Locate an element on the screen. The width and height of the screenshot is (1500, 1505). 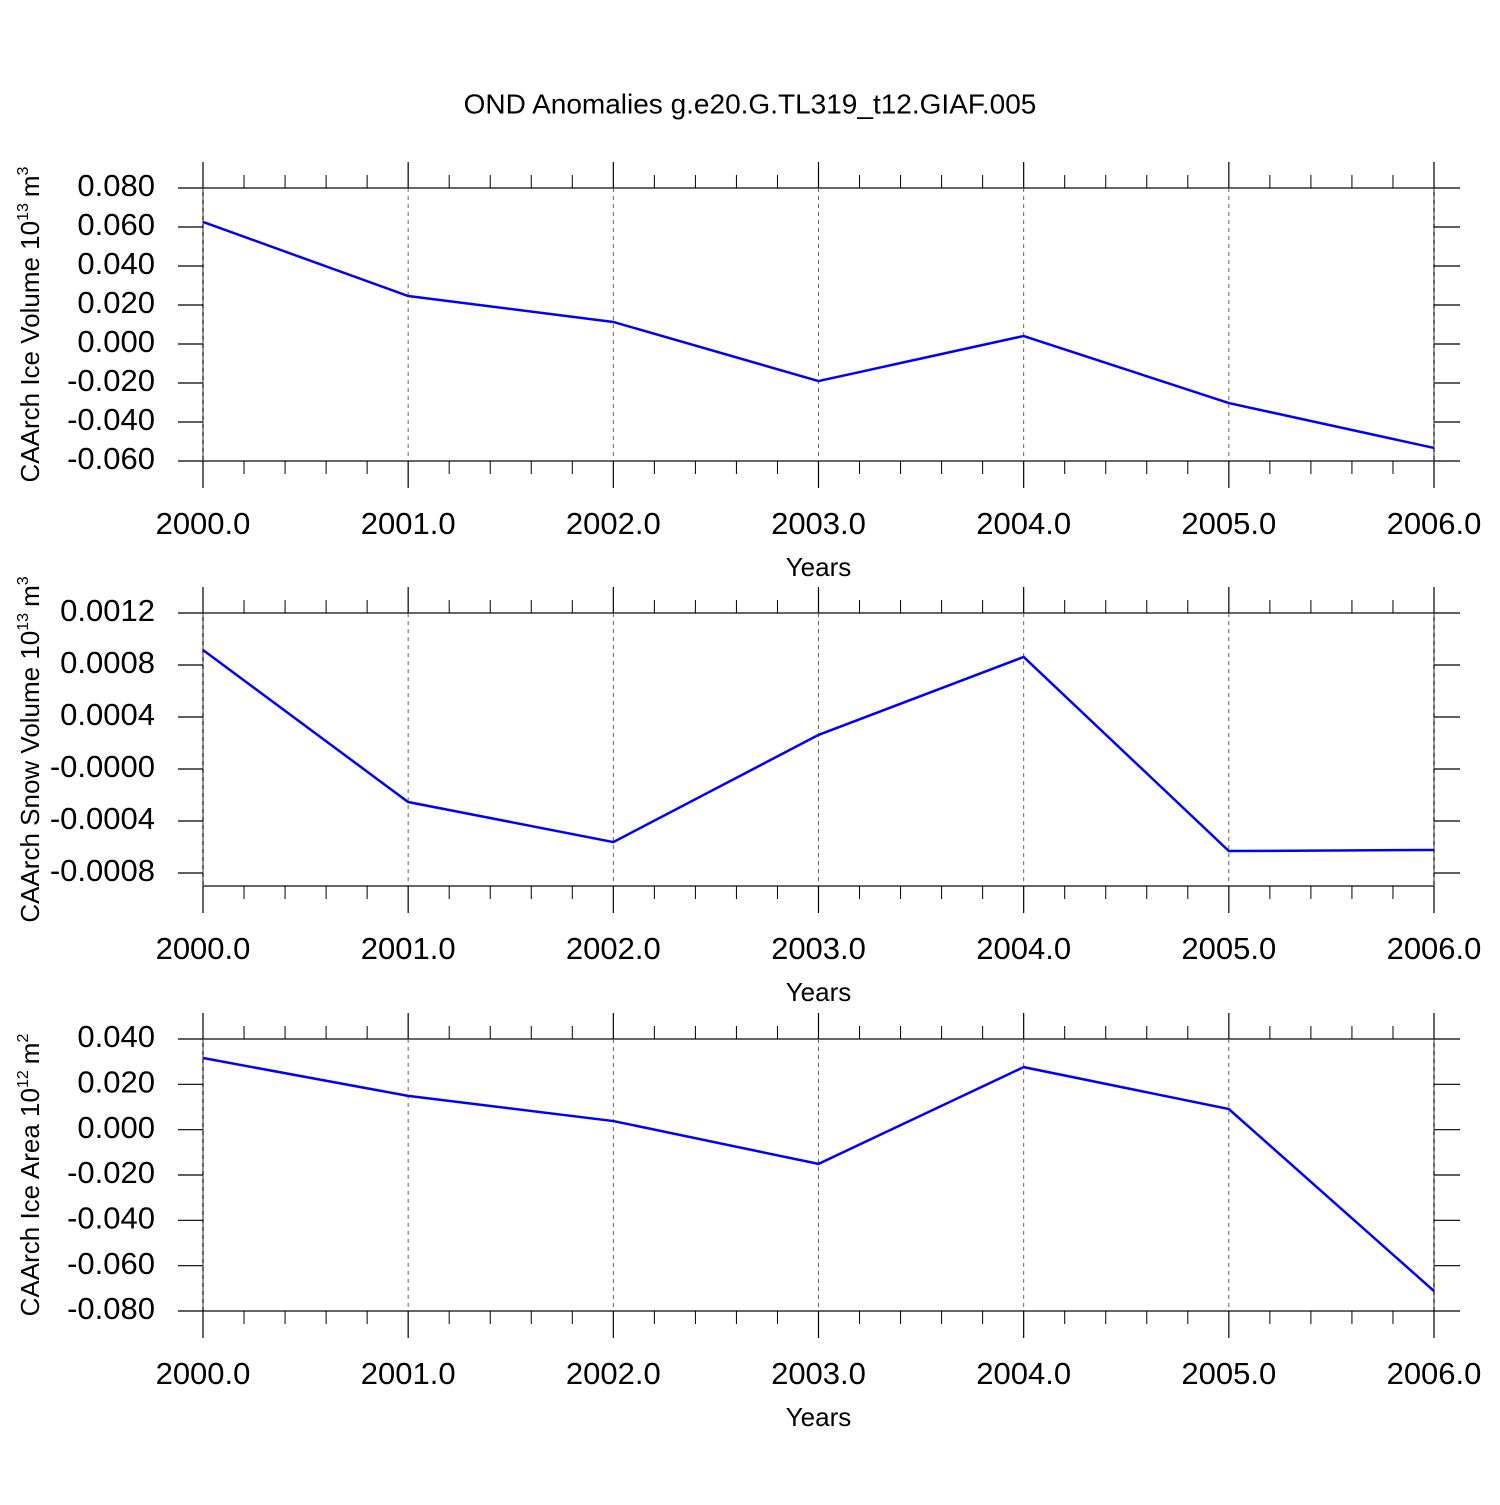
y-axis-label: CAArch Snow Volume 1013 m3 is located at coordinates (30, 749).